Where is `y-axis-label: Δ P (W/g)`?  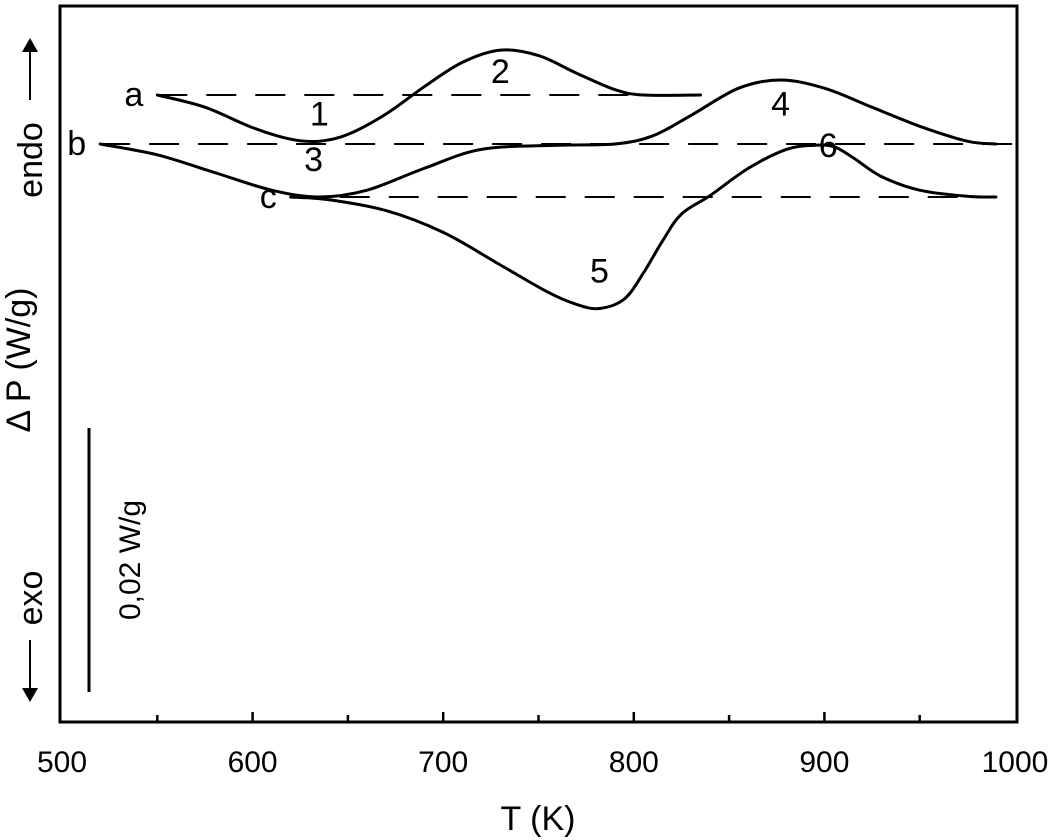
y-axis-label: Δ P (W/g) is located at coordinates (19, 360).